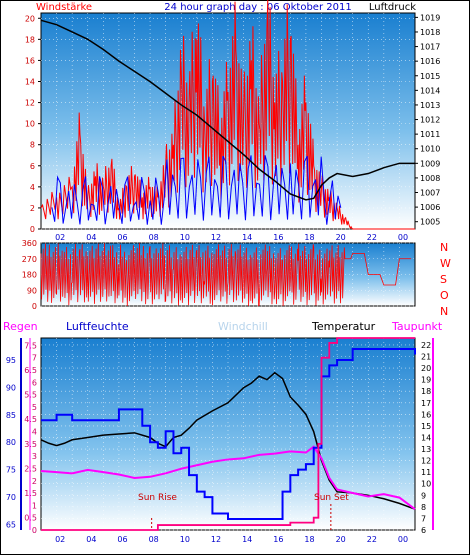 This screenshot has width=470, height=555. I want to click on y-tick-label: 90, so click(32, 290).